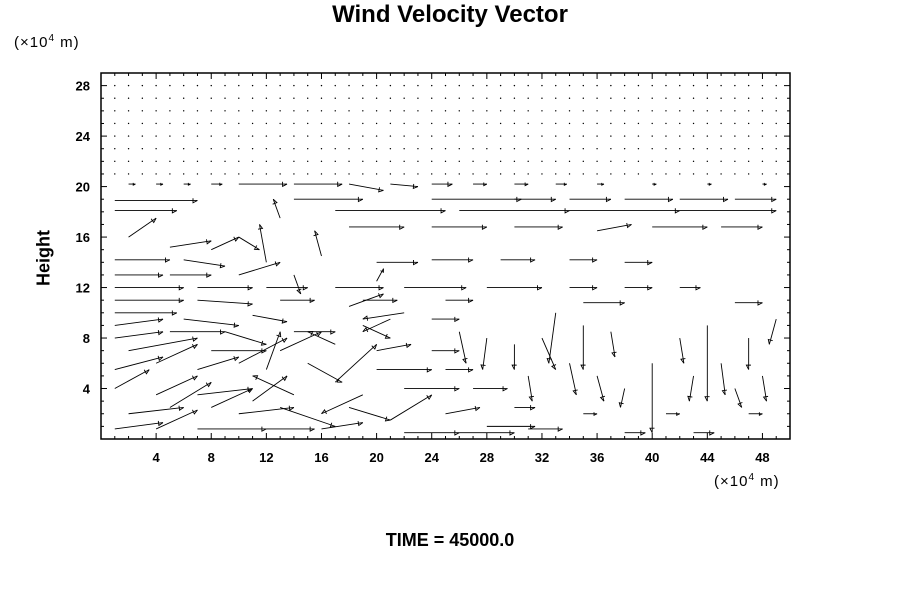 The image size is (900, 600). I want to click on y-units-exponent: 4, so click(52, 38).